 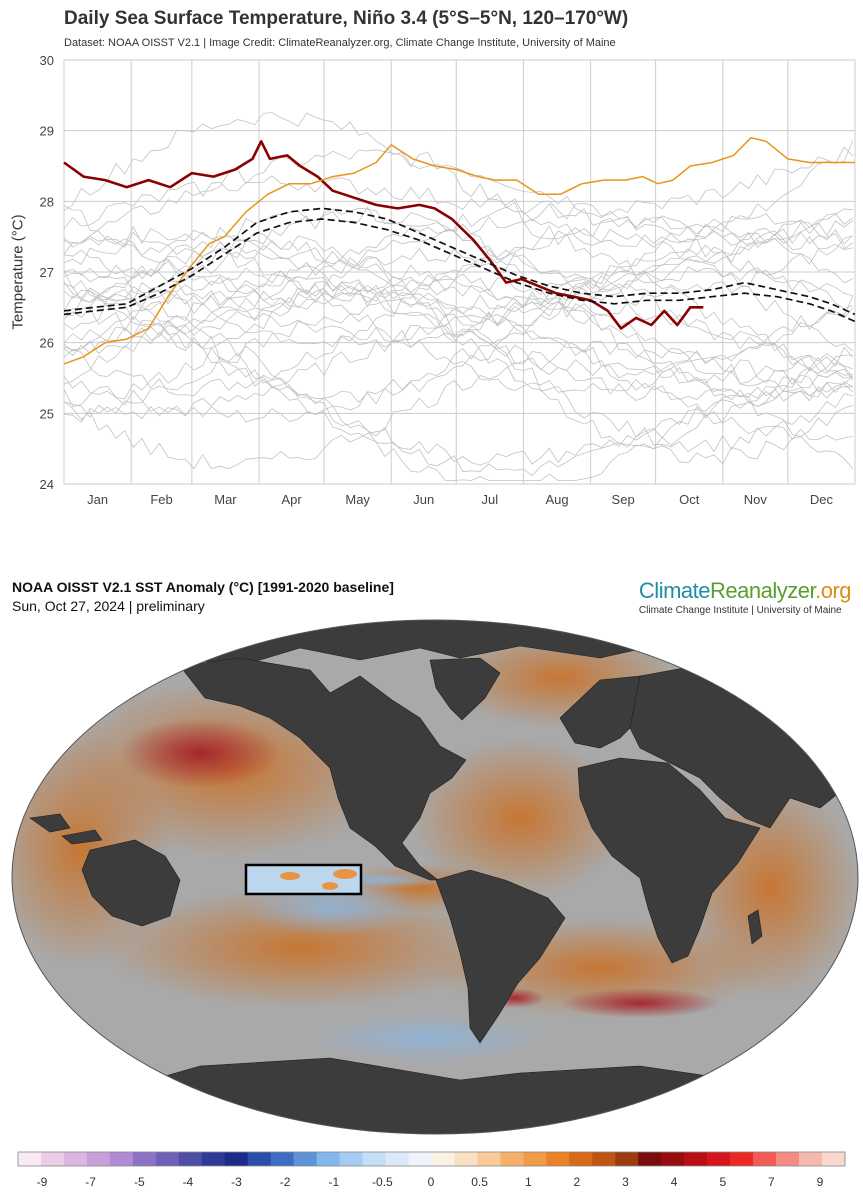 What do you see at coordinates (188, 1182) in the screenshot?
I see `colorbar-label: -4` at bounding box center [188, 1182].